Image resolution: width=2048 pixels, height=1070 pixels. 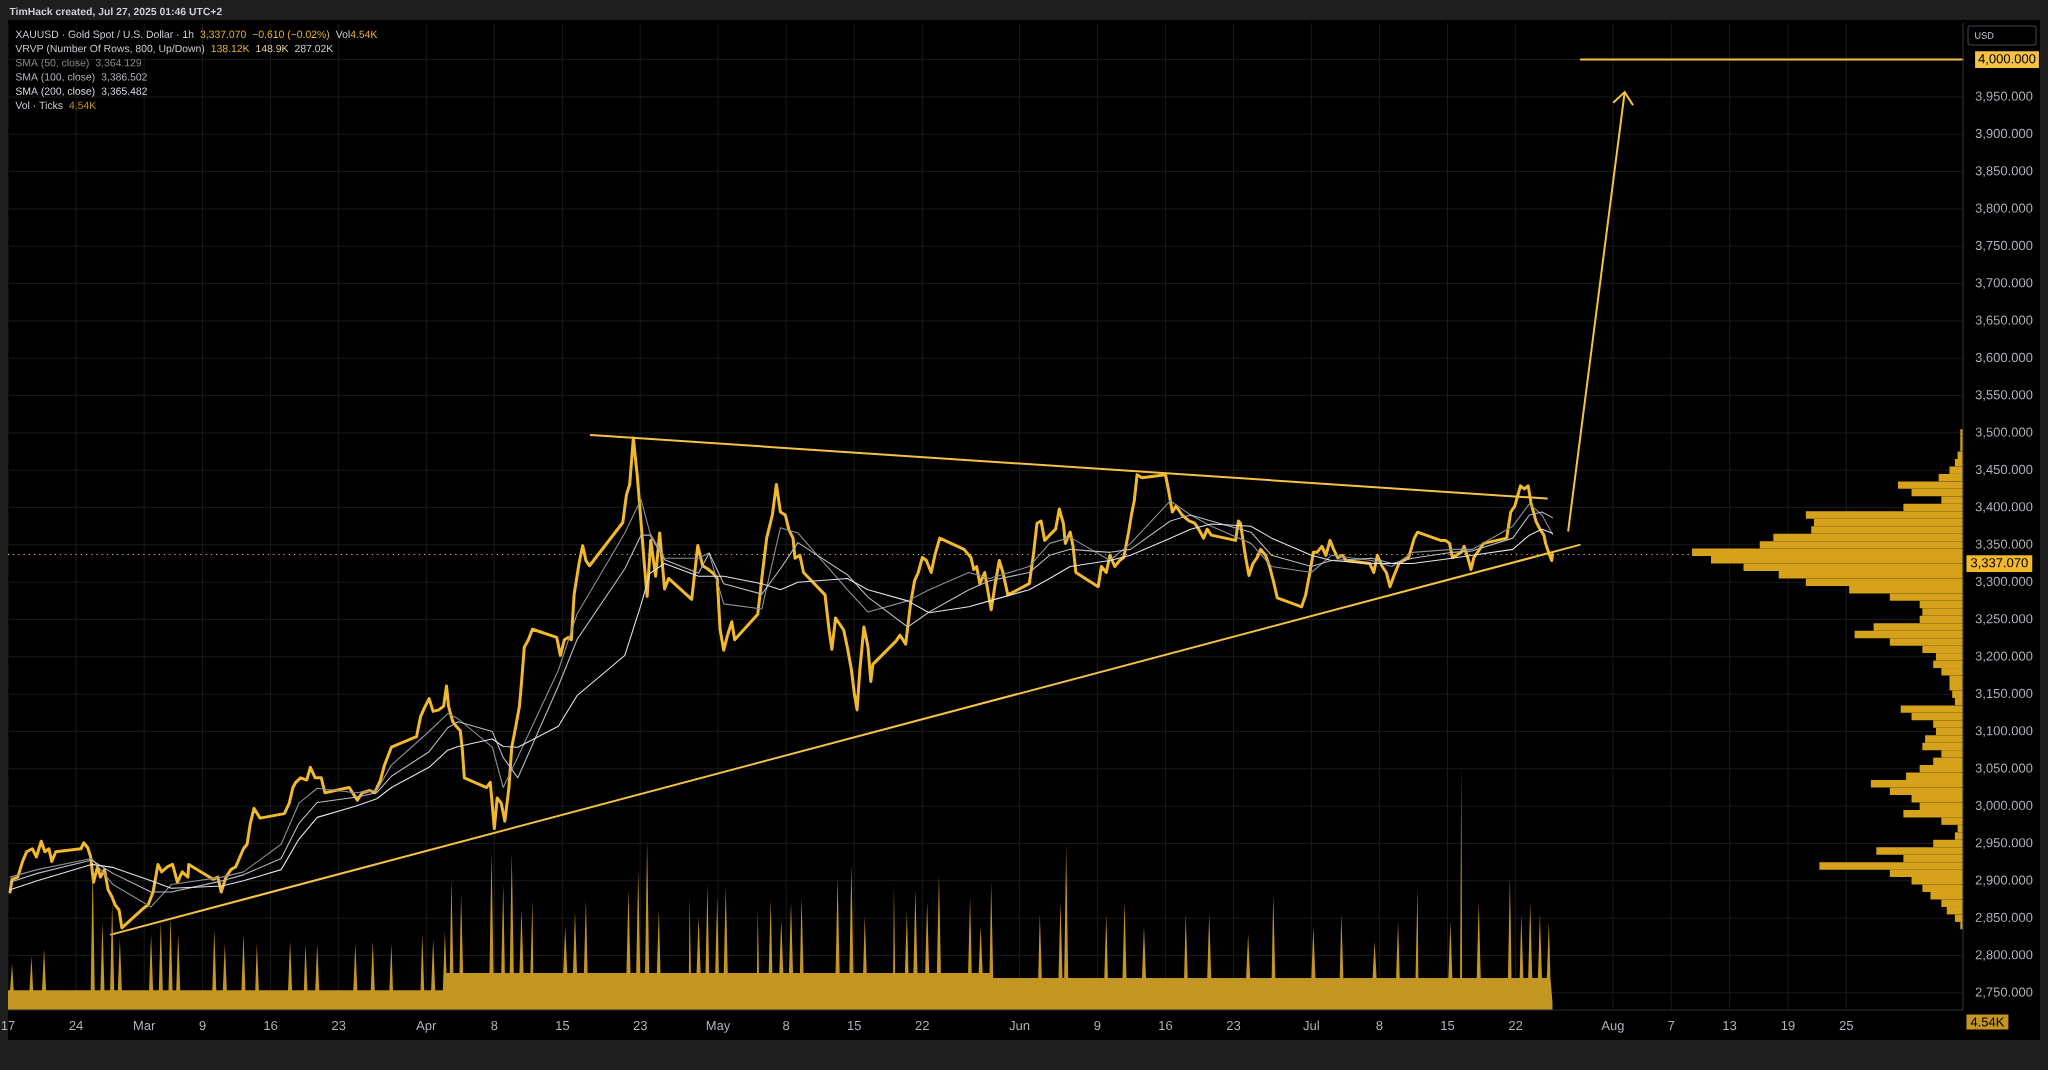 I want to click on annotation: 3,364.129, so click(x=118, y=63).